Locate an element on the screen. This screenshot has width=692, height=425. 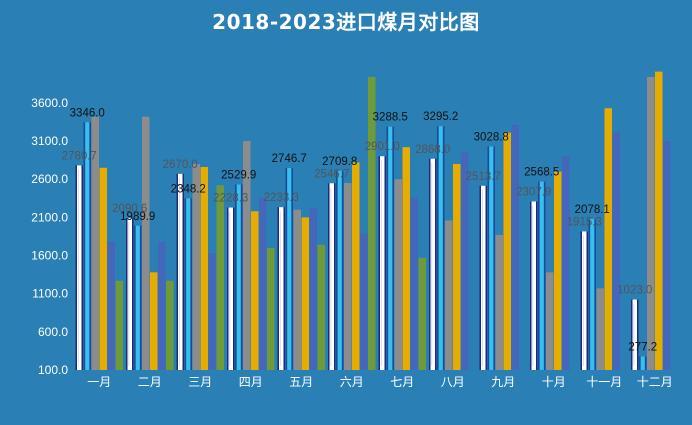
x-category-label: 九月 is located at coordinates (503, 382).